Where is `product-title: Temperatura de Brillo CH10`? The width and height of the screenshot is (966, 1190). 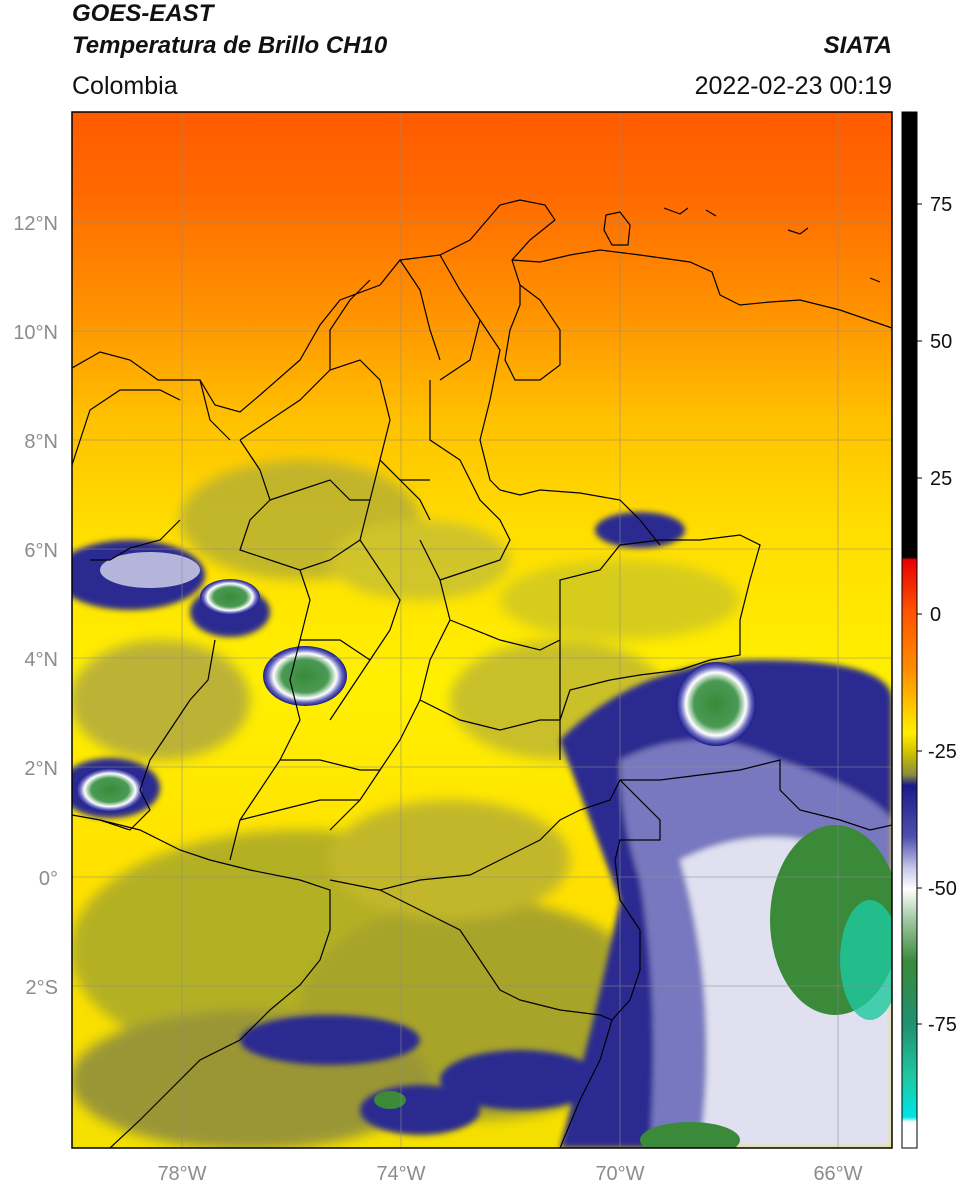 product-title: Temperatura de Brillo CH10 is located at coordinates (230, 45).